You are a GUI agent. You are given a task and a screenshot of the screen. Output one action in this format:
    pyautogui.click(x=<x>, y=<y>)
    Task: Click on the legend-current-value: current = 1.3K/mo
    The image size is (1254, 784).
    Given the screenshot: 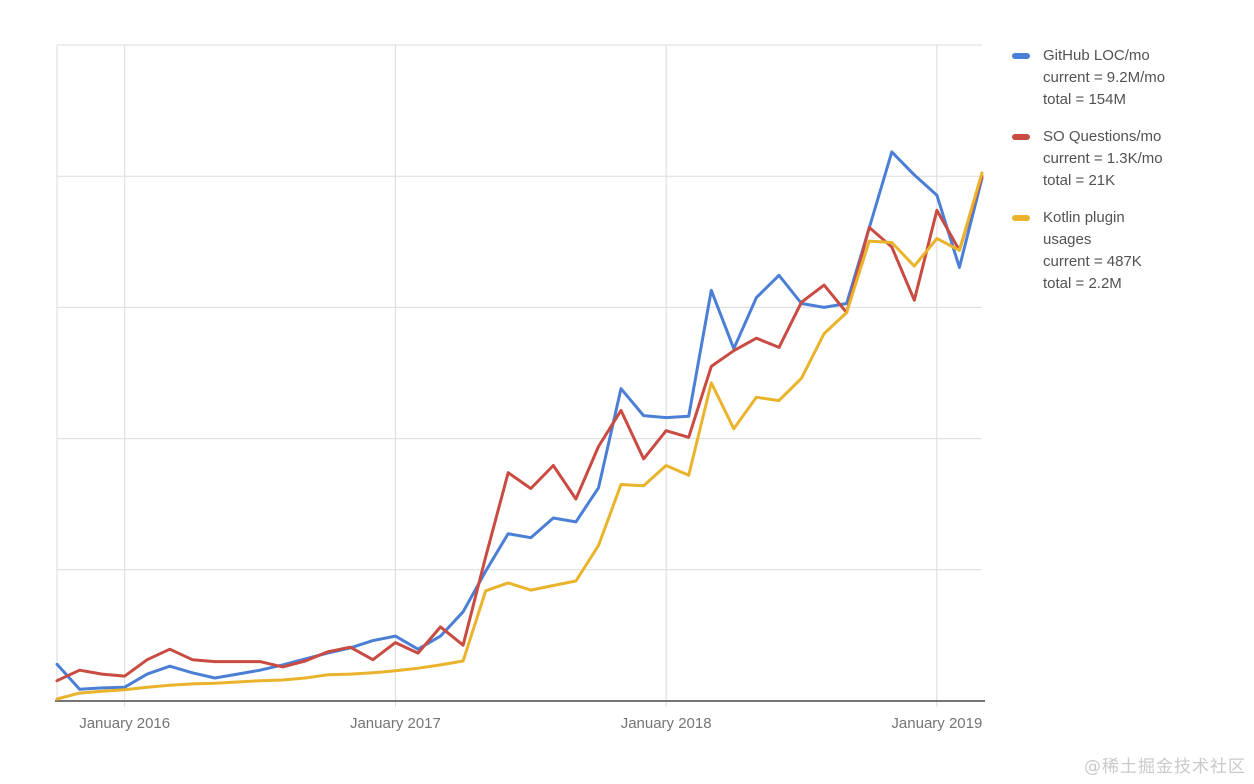 What is the action you would take?
    pyautogui.click(x=1103, y=158)
    